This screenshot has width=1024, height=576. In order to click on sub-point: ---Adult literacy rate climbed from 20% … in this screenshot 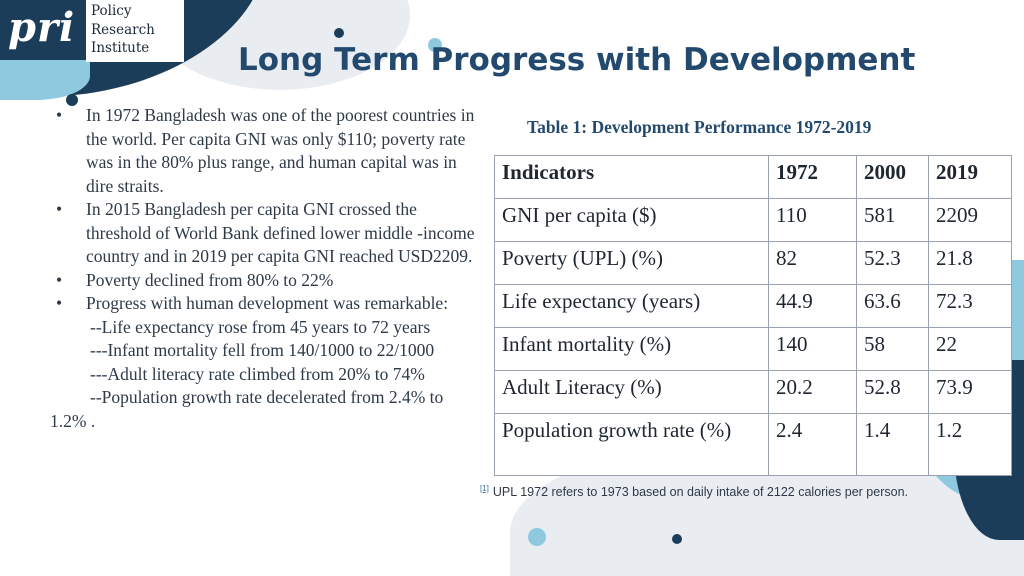, I will do `click(257, 373)`.